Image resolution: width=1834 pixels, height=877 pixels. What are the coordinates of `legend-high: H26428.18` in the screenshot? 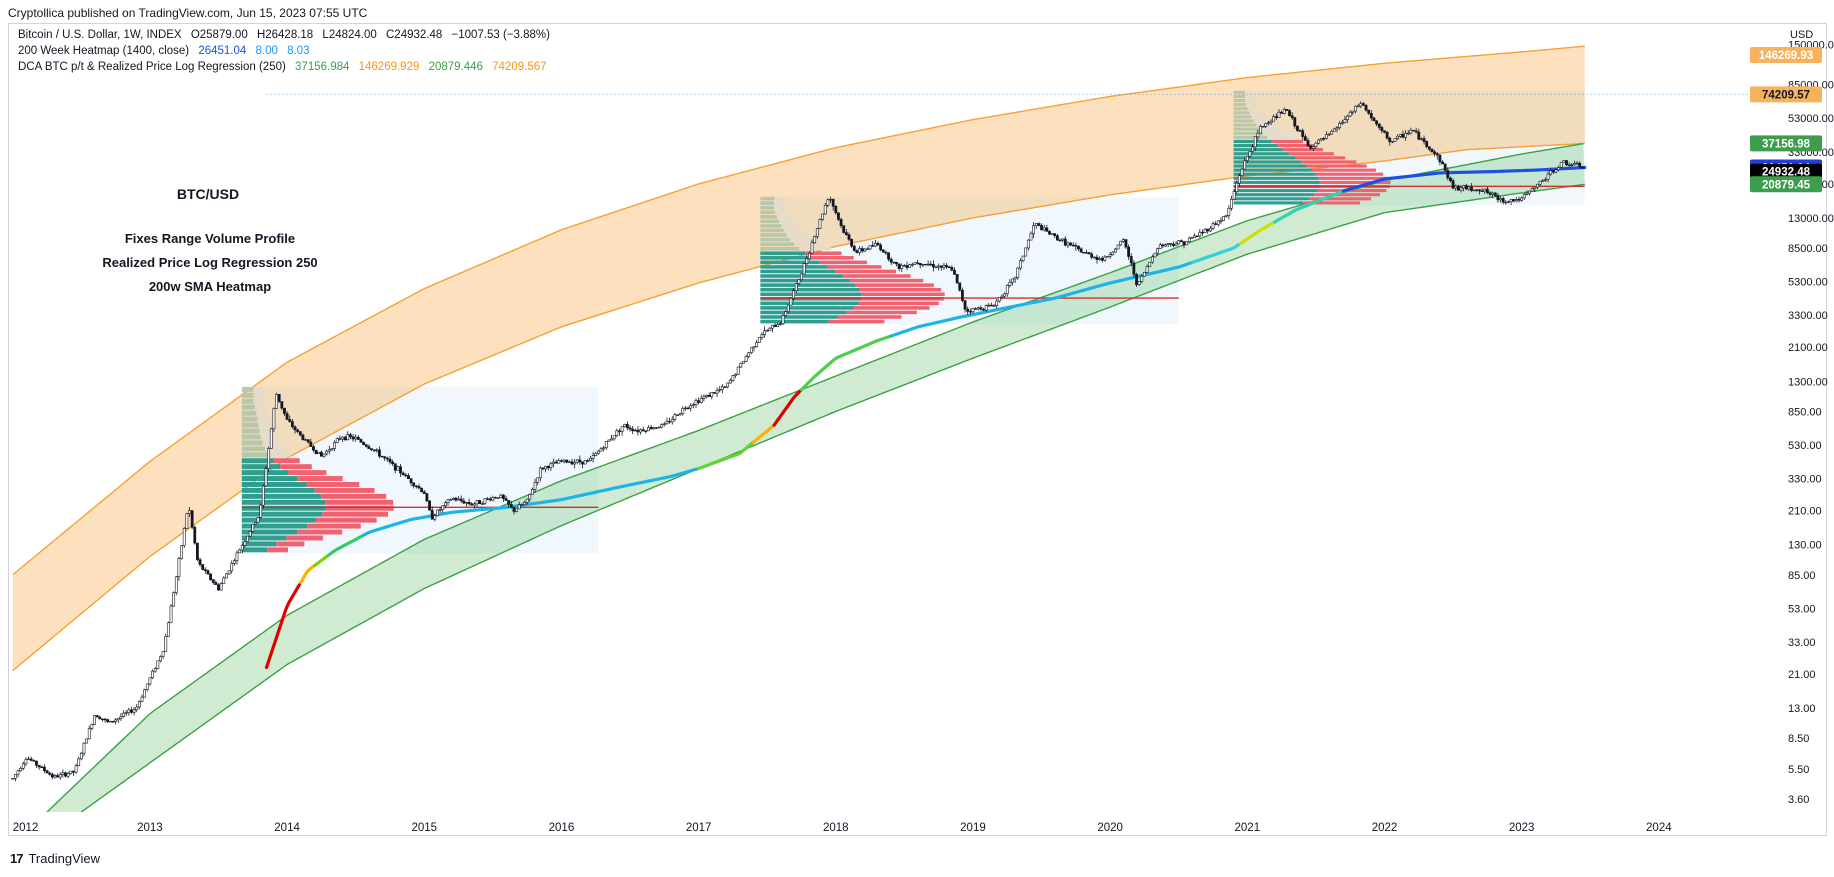 It's located at (285, 35).